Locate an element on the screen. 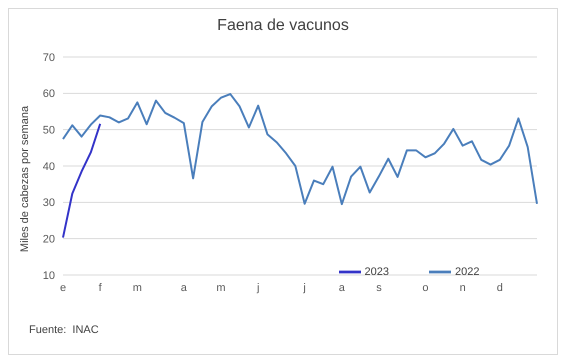  y-tick-label: 30 is located at coordinates (48, 203).